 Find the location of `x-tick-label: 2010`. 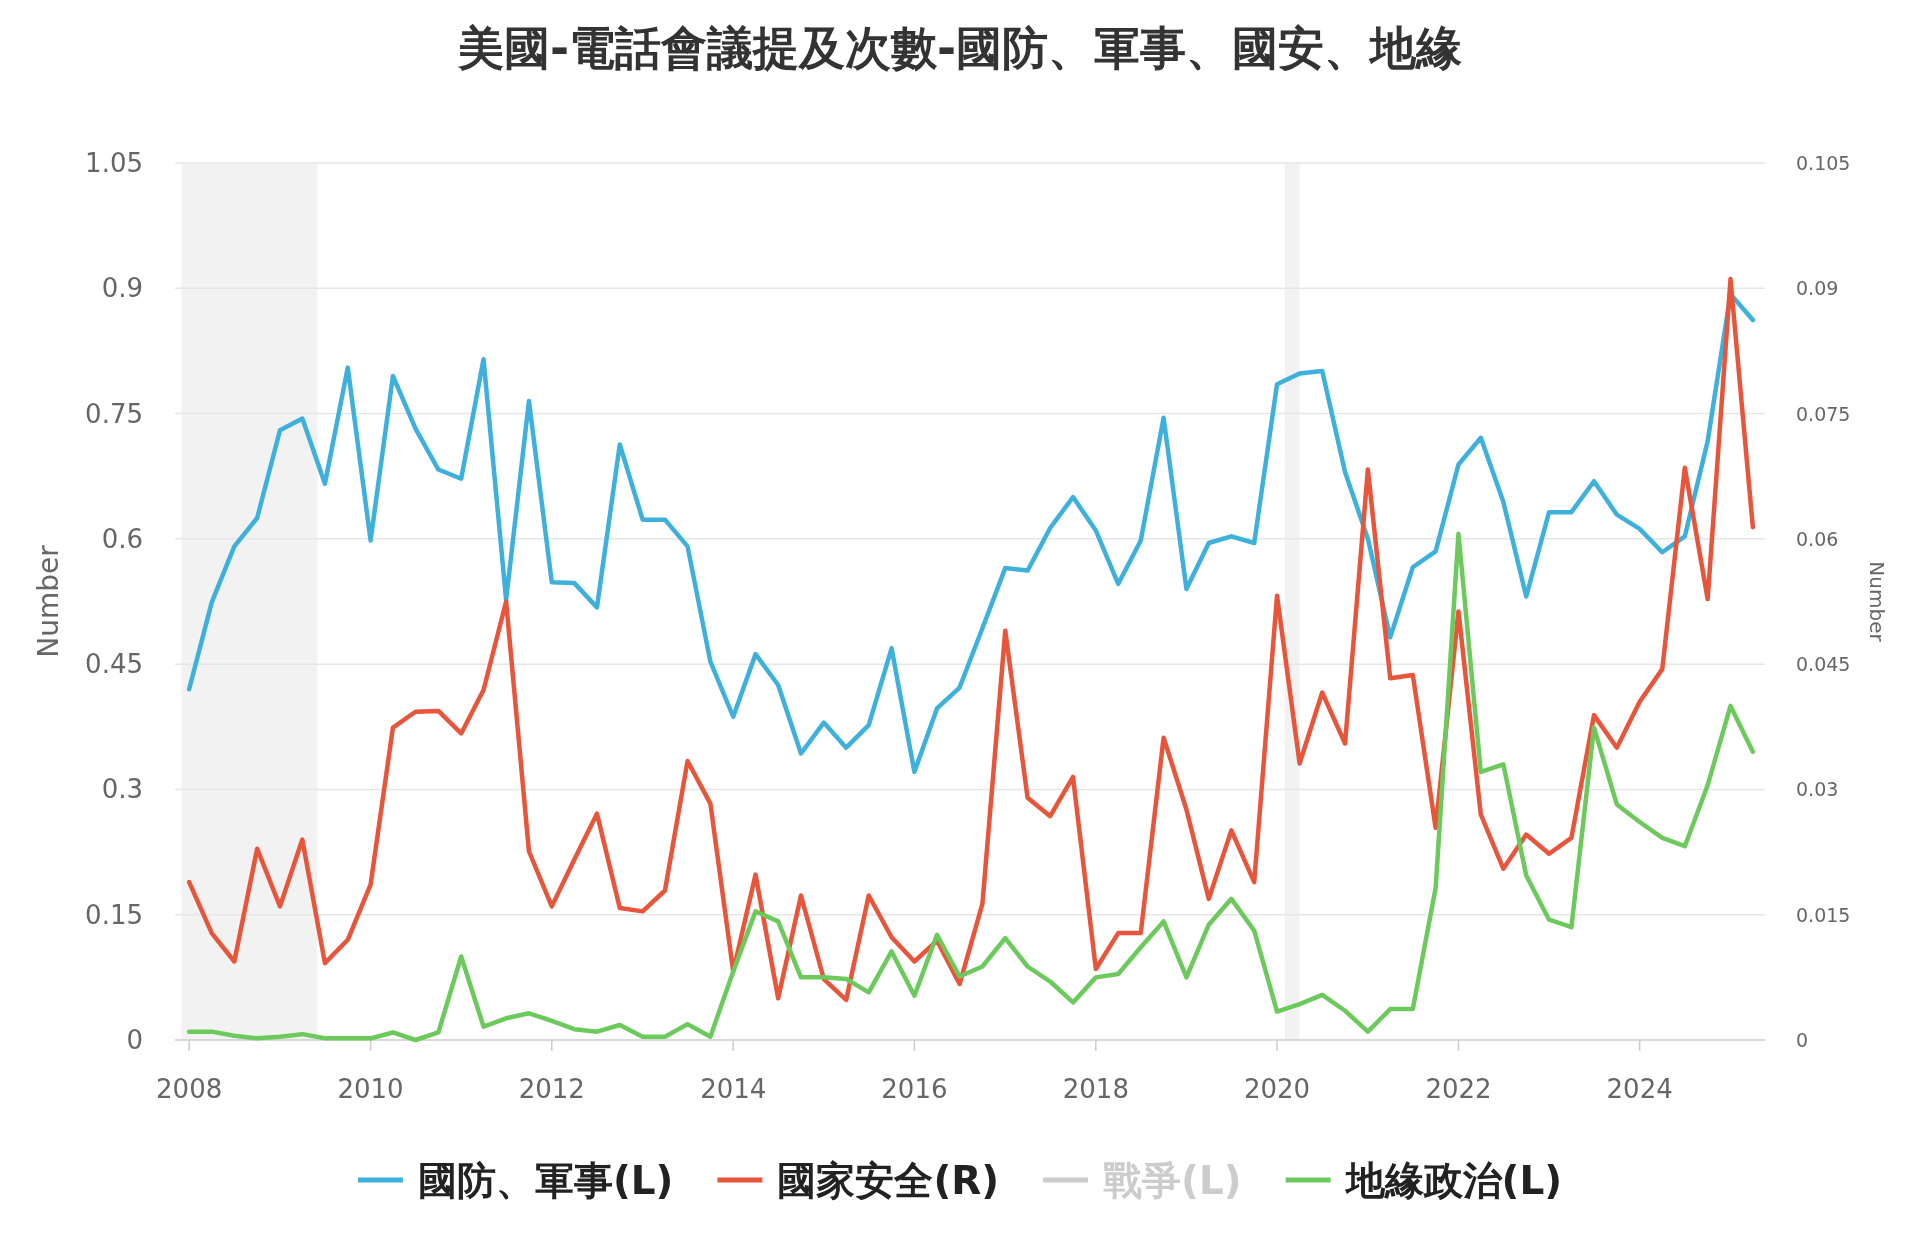

x-tick-label: 2010 is located at coordinates (370, 1089).